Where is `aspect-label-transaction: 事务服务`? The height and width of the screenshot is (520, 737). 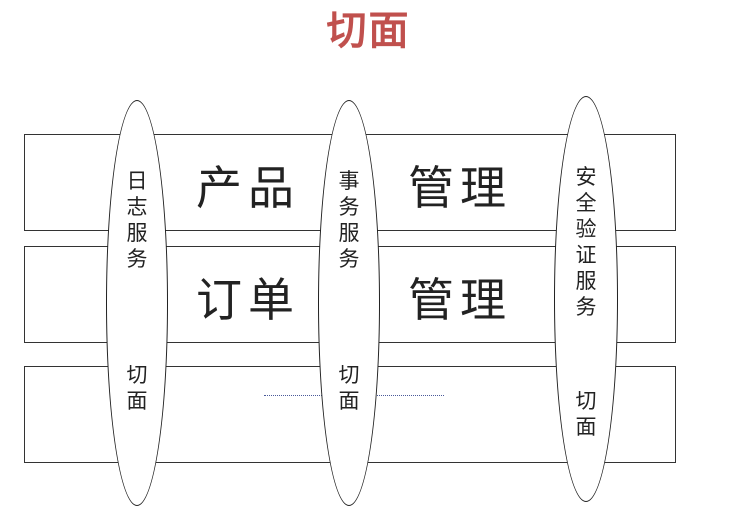 aspect-label-transaction: 事务服务 is located at coordinates (349, 220).